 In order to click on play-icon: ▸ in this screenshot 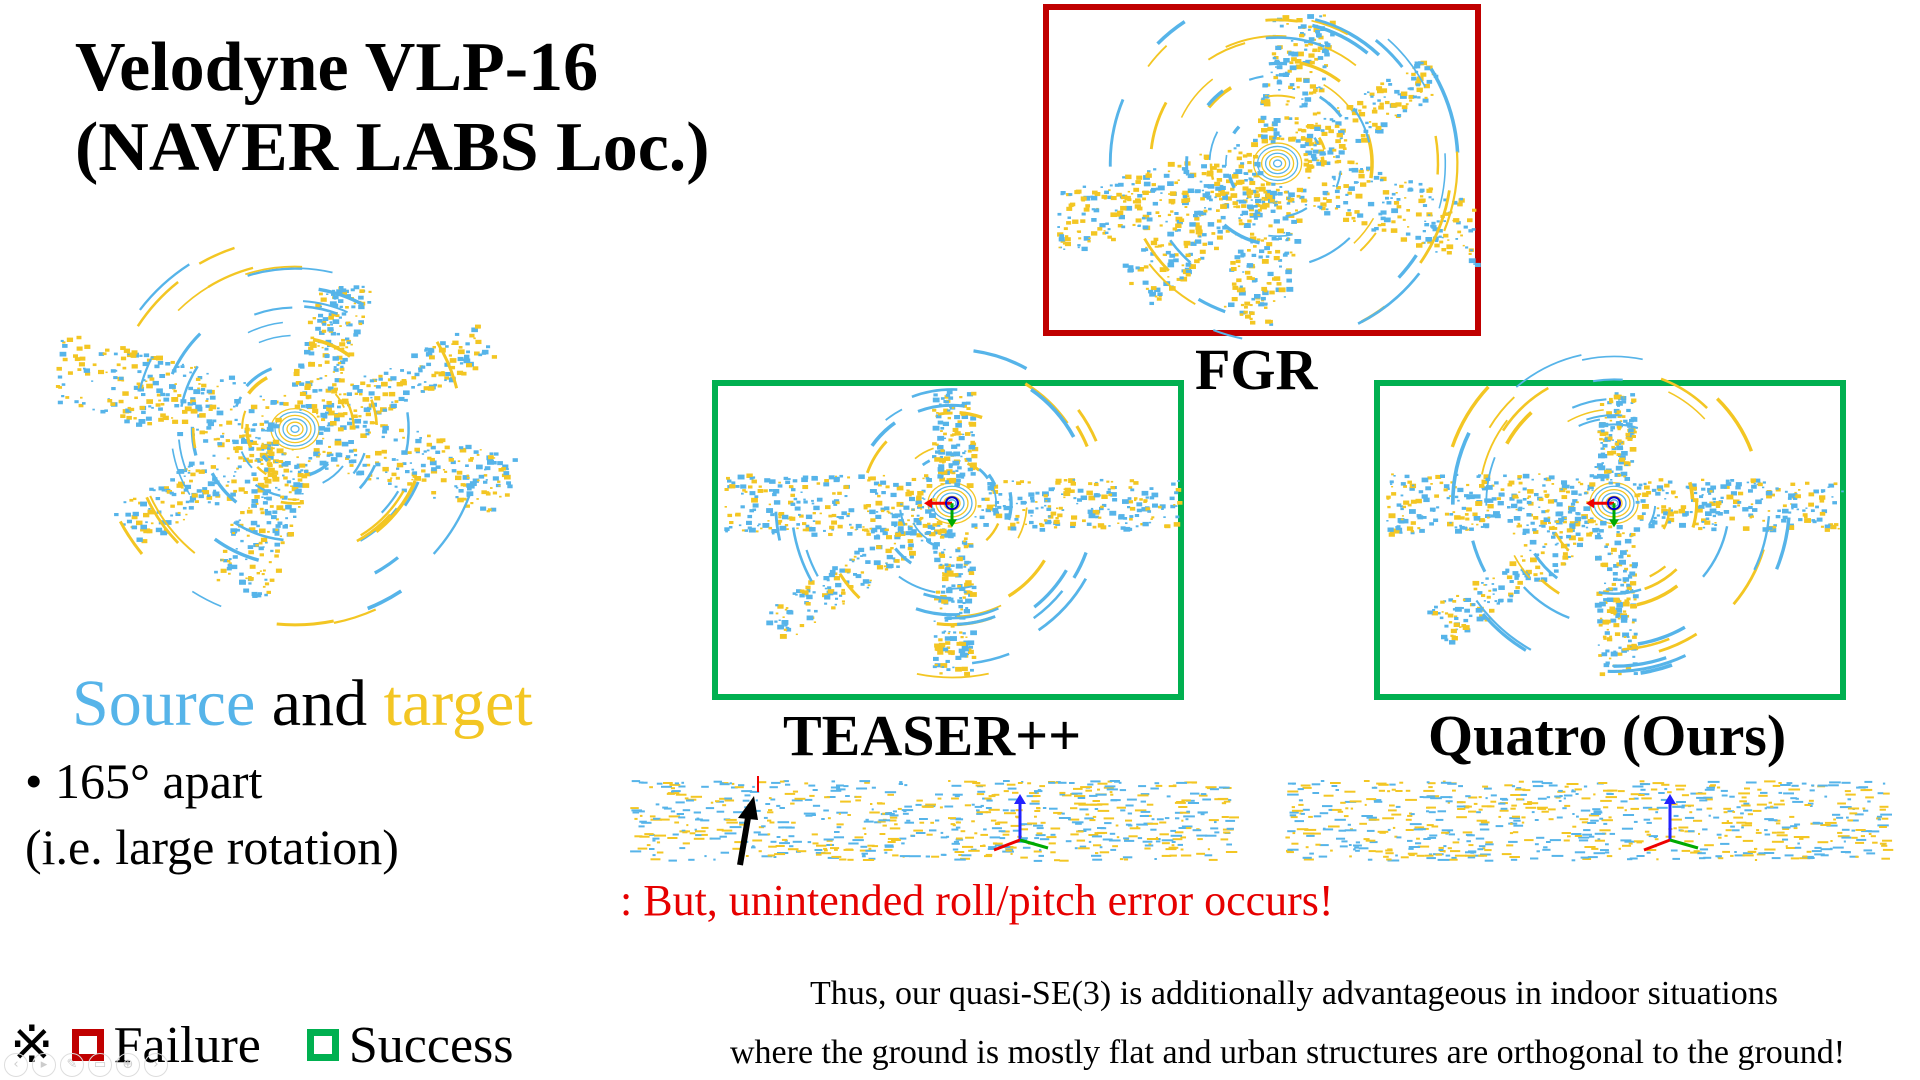, I will do `click(44, 1065)`.